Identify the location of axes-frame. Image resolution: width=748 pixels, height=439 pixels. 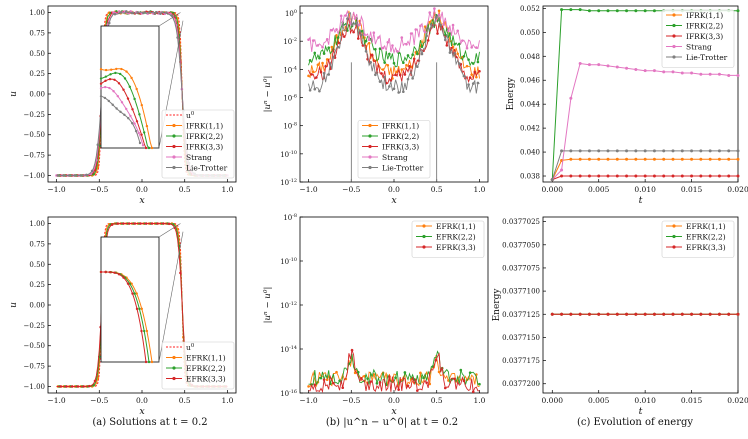
(640, 94).